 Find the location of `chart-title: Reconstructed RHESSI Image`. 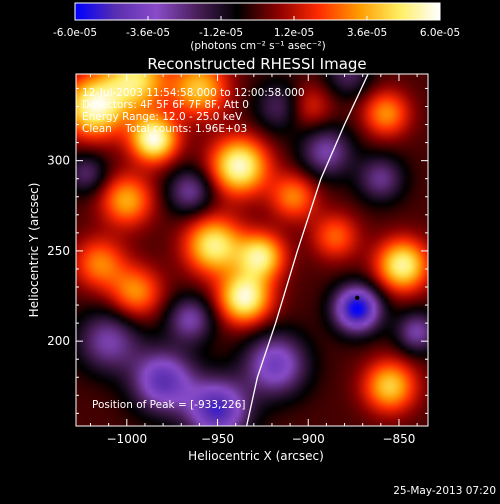

chart-title: Reconstructed RHESSI Image is located at coordinates (256, 64).